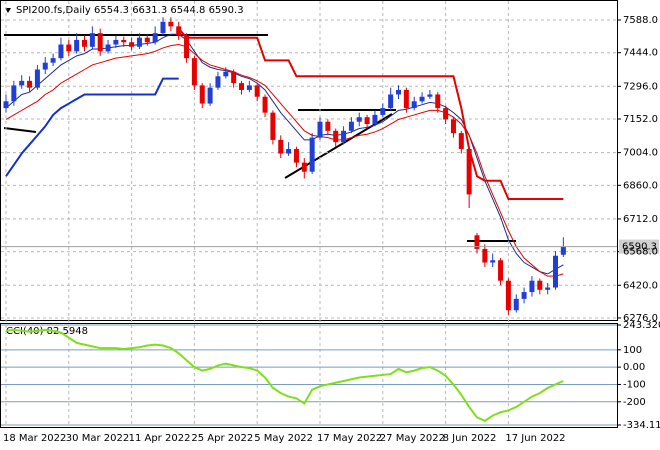 Image resolution: width=660 pixels, height=450 pixels. What do you see at coordinates (283, 438) in the screenshot?
I see `x-tick-label: 5 May 2022` at bounding box center [283, 438].